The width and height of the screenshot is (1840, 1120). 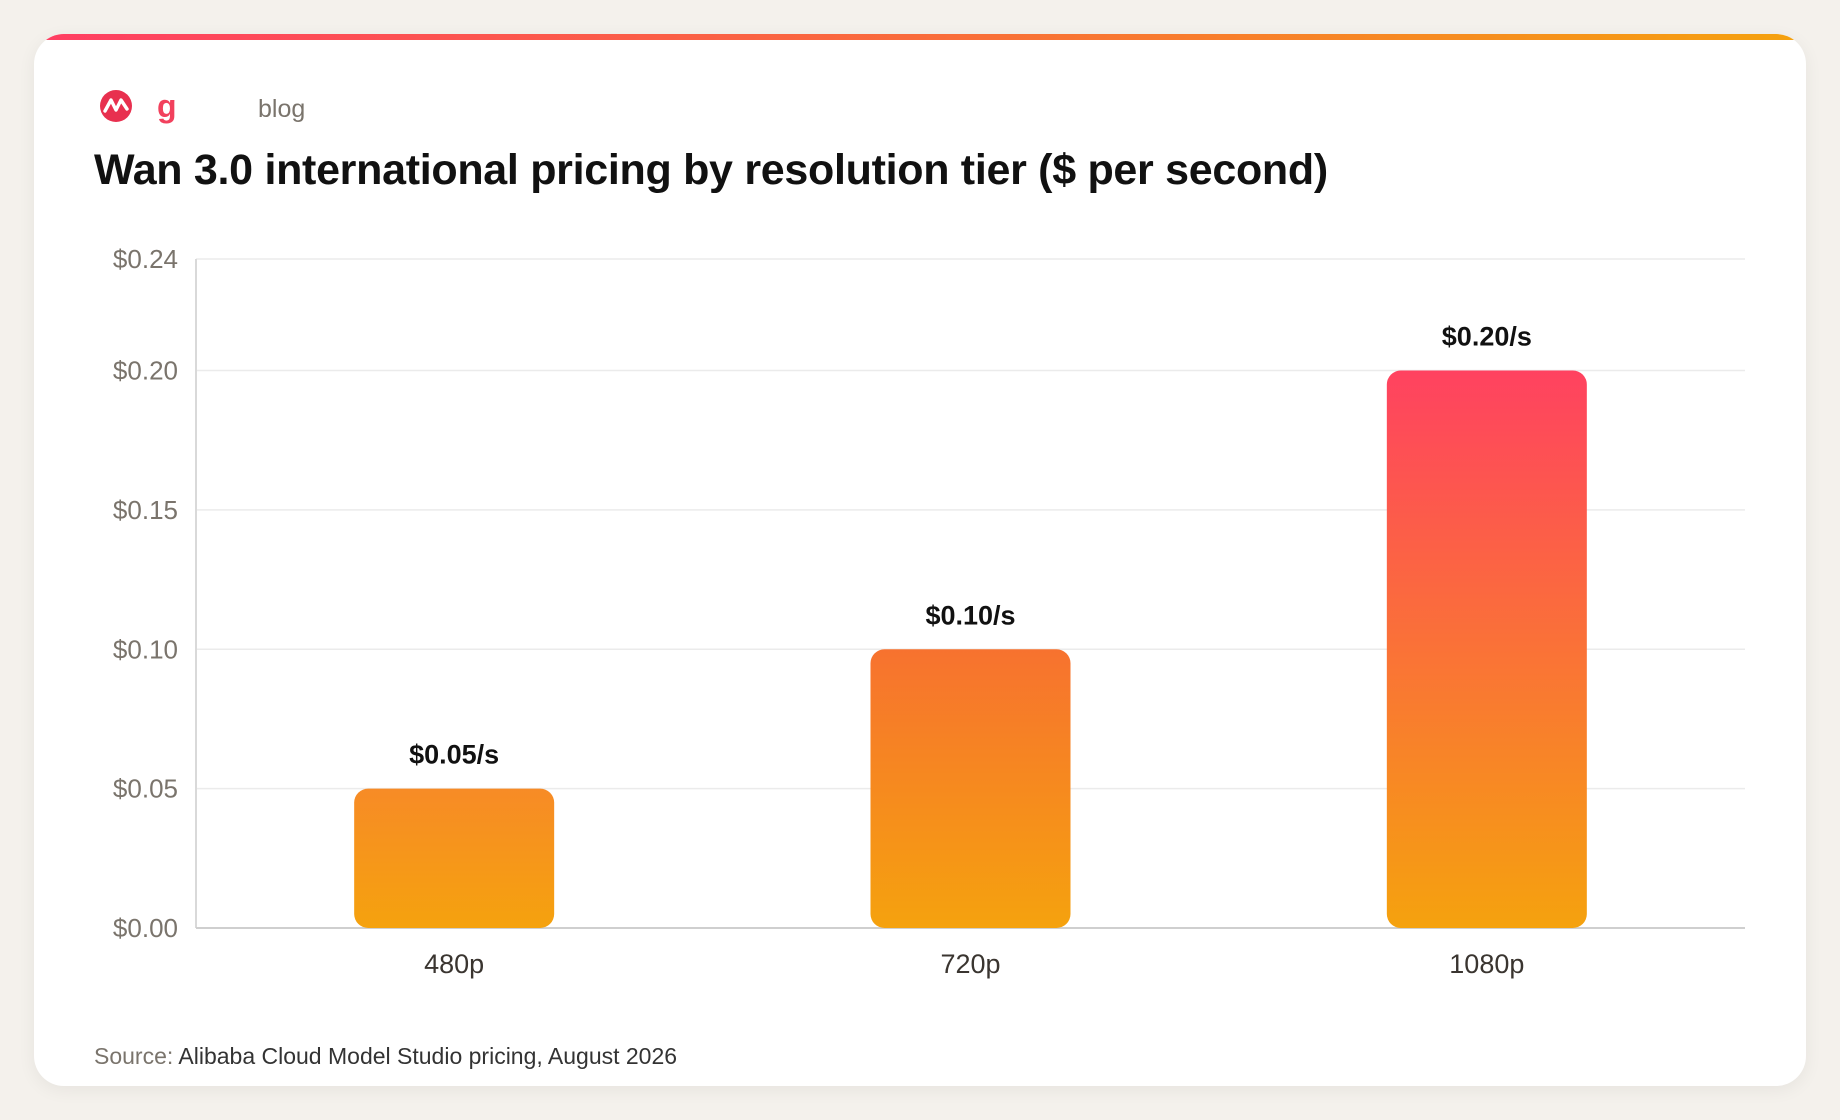 I want to click on accent-top-bar, so click(x=920, y=37).